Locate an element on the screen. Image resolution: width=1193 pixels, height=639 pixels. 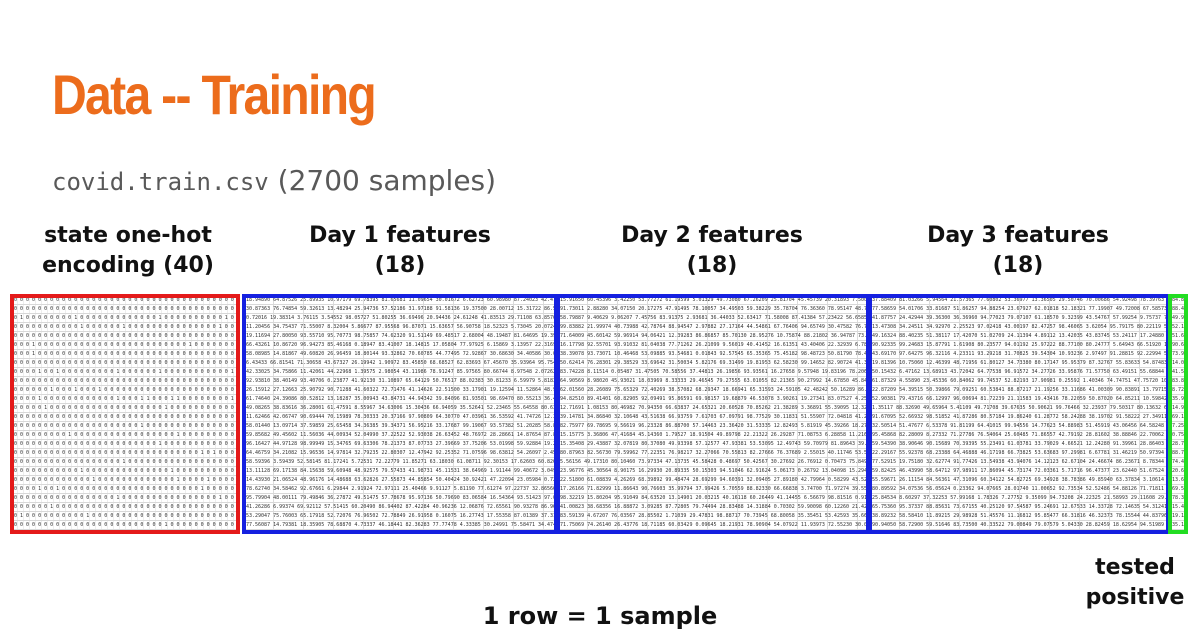
day1-features-label: Day 1 features (18) is located at coordinates (400, 251).